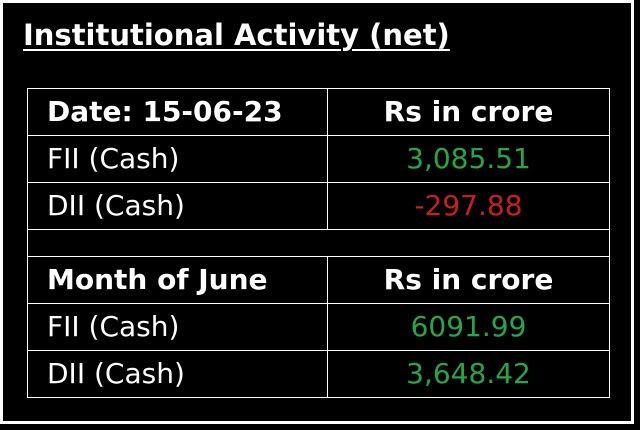 This screenshot has height=430, width=640. Describe the element at coordinates (177, 159) in the screenshot. I see `row-label-fii-daily: FII (Cash)` at that location.